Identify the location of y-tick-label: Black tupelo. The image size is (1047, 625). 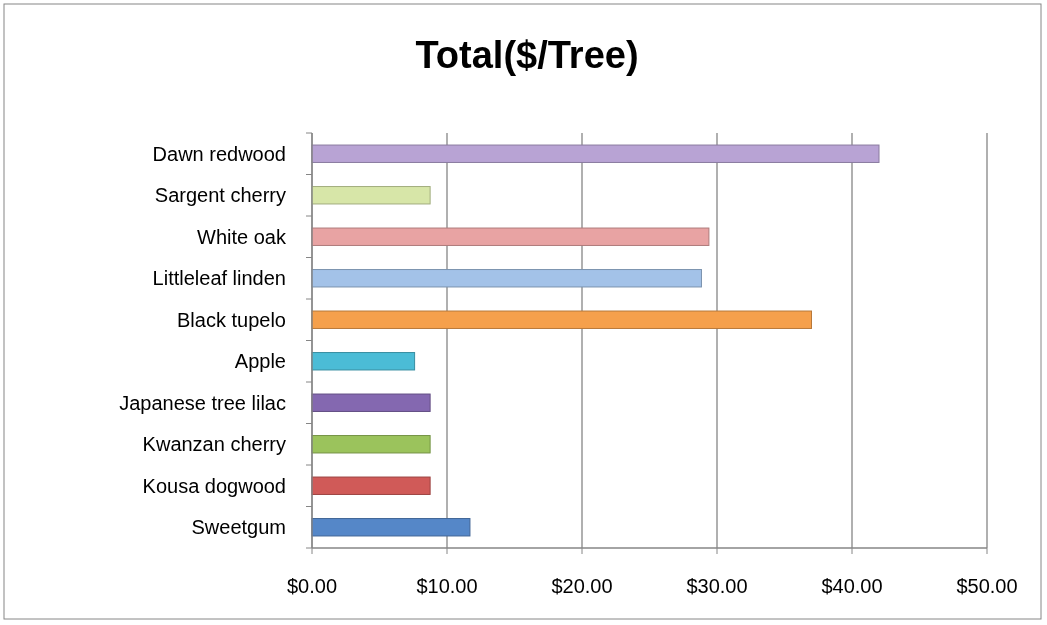
(231, 319).